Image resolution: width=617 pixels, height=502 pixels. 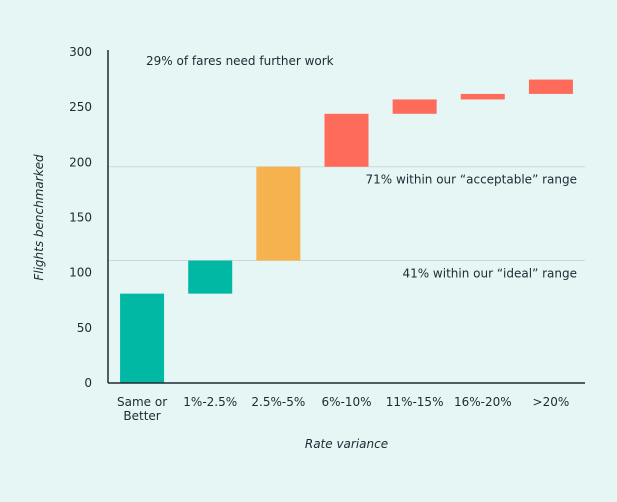 What do you see at coordinates (84, 328) in the screenshot?
I see `y-tick-label: 50` at bounding box center [84, 328].